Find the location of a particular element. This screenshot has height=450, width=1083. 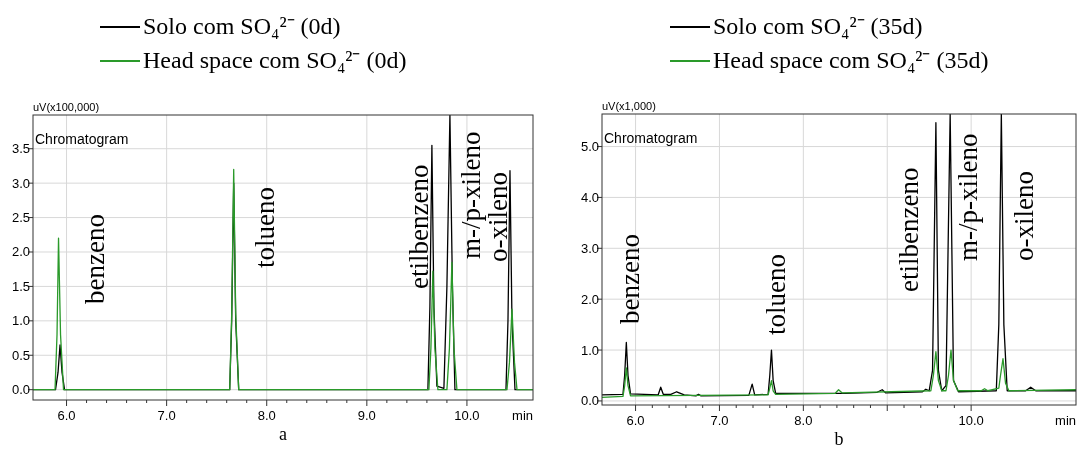

y-tick-label: 3.5 is located at coordinates (20, 149).